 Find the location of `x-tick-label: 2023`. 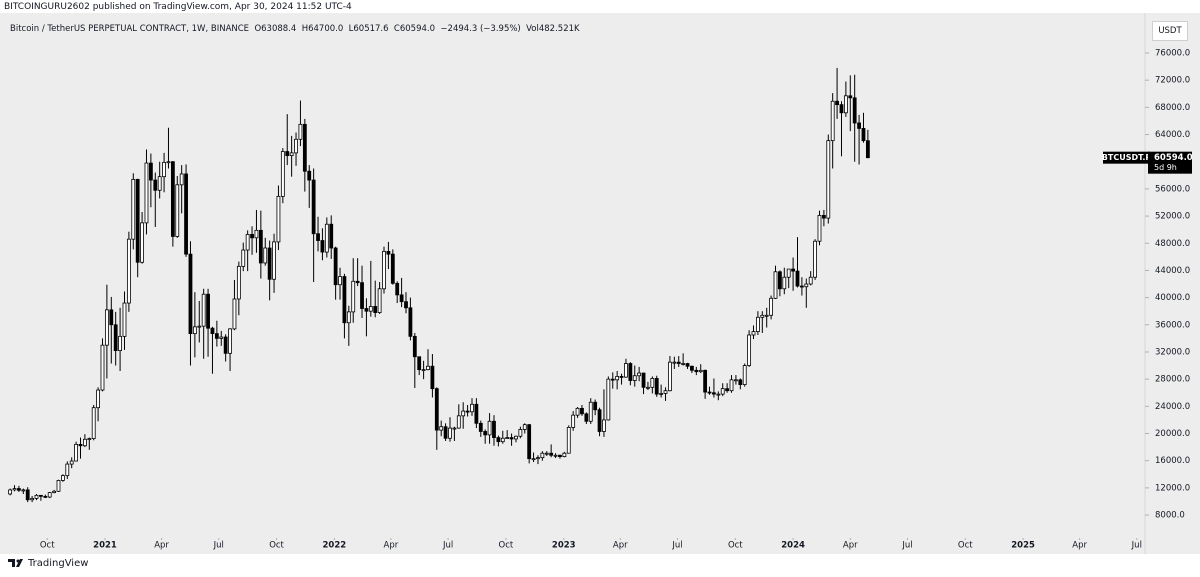

x-tick-label: 2023 is located at coordinates (564, 546).